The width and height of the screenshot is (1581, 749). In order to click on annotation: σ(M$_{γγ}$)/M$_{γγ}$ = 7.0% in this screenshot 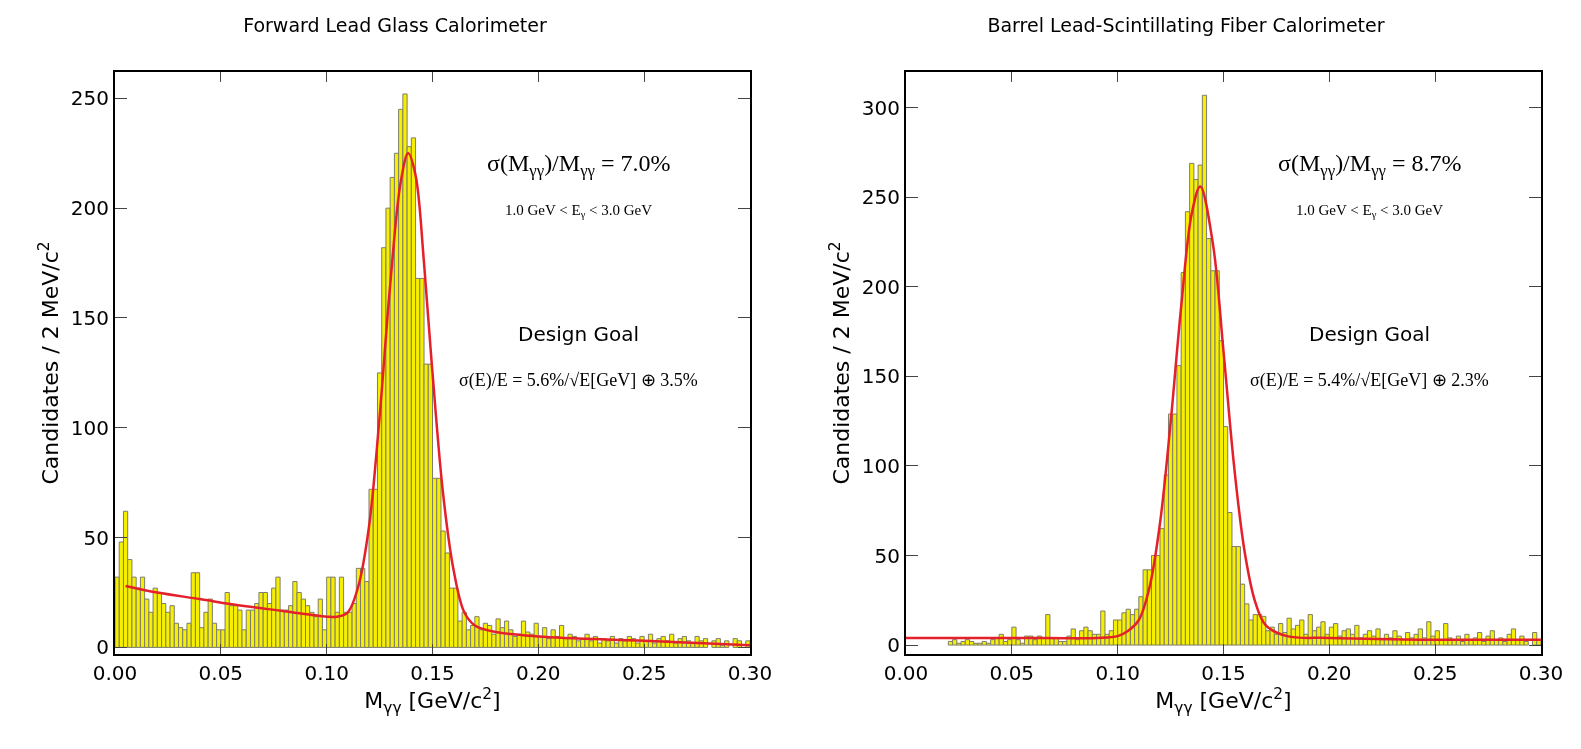, I will do `click(579, 165)`.